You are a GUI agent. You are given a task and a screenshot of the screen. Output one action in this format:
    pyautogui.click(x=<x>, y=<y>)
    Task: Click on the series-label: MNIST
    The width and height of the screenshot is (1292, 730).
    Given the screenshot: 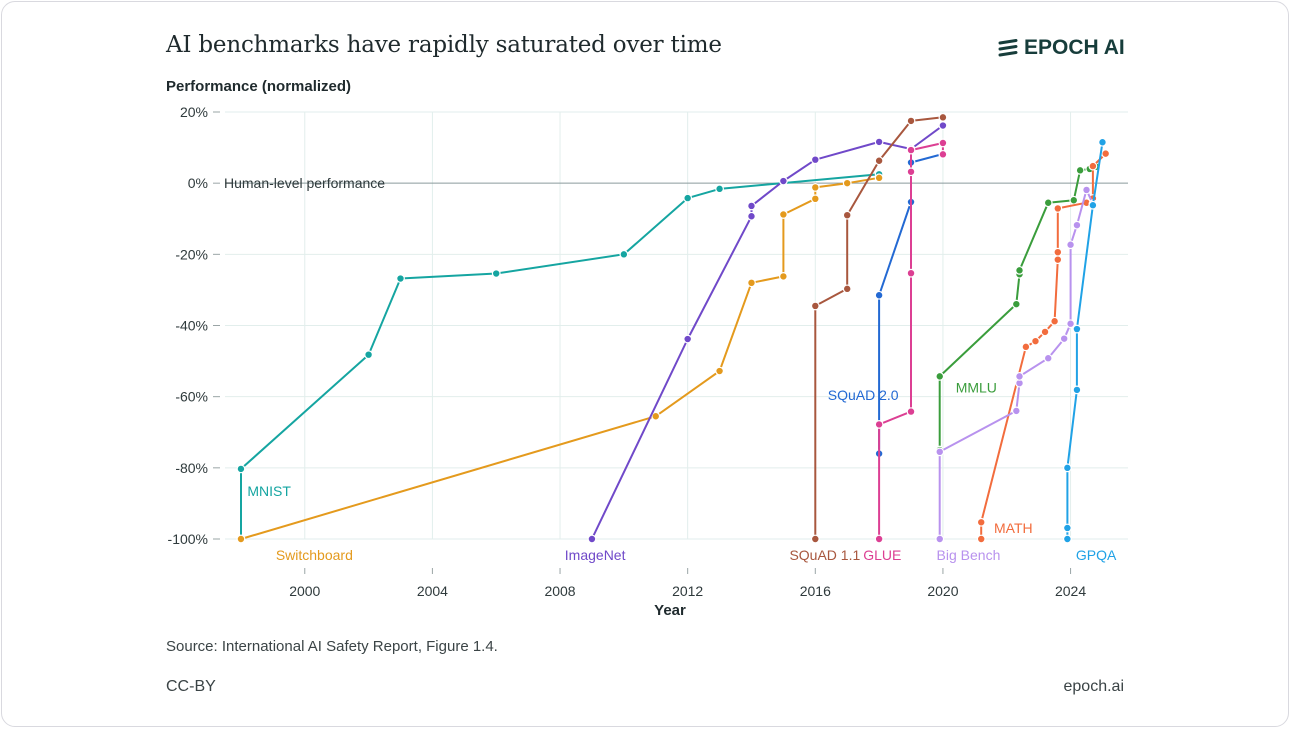 What is the action you would take?
    pyautogui.click(x=269, y=491)
    